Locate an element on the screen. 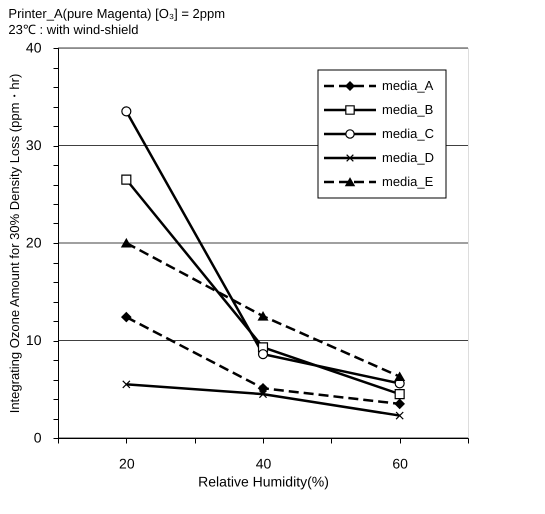  legend-label: media_C is located at coordinates (408, 133).